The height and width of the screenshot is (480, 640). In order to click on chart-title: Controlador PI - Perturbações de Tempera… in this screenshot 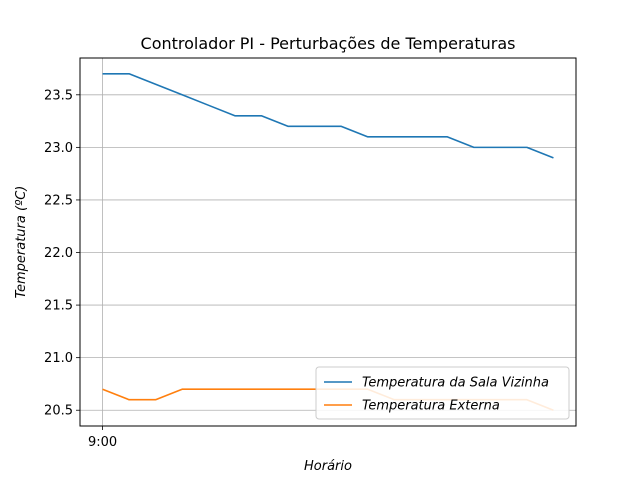, I will do `click(328, 43)`.